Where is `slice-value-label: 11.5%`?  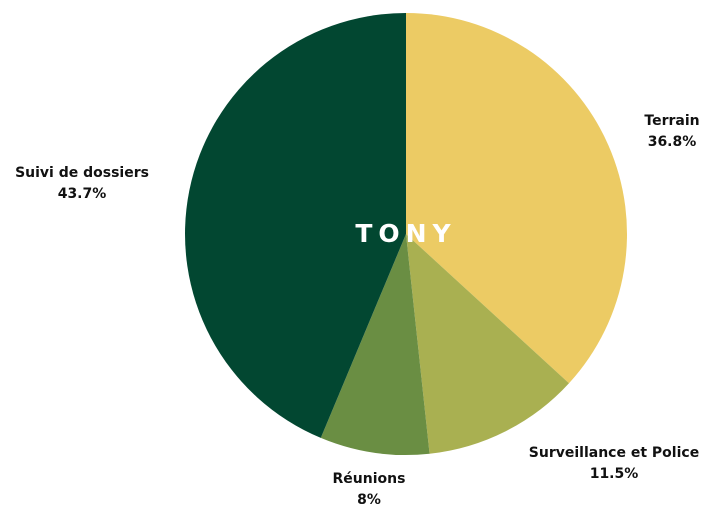 slice-value-label: 11.5% is located at coordinates (614, 474).